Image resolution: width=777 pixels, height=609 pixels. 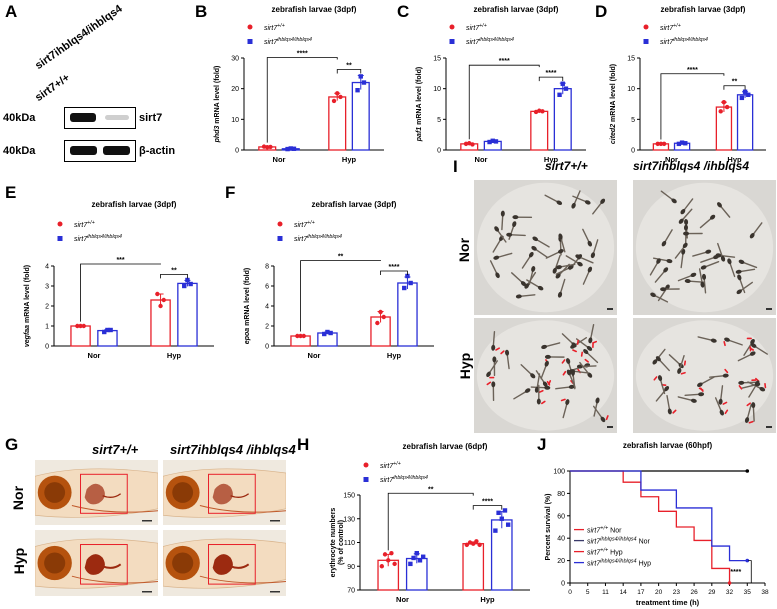 I want to click on panel-label-c: C, so click(x=403, y=11).